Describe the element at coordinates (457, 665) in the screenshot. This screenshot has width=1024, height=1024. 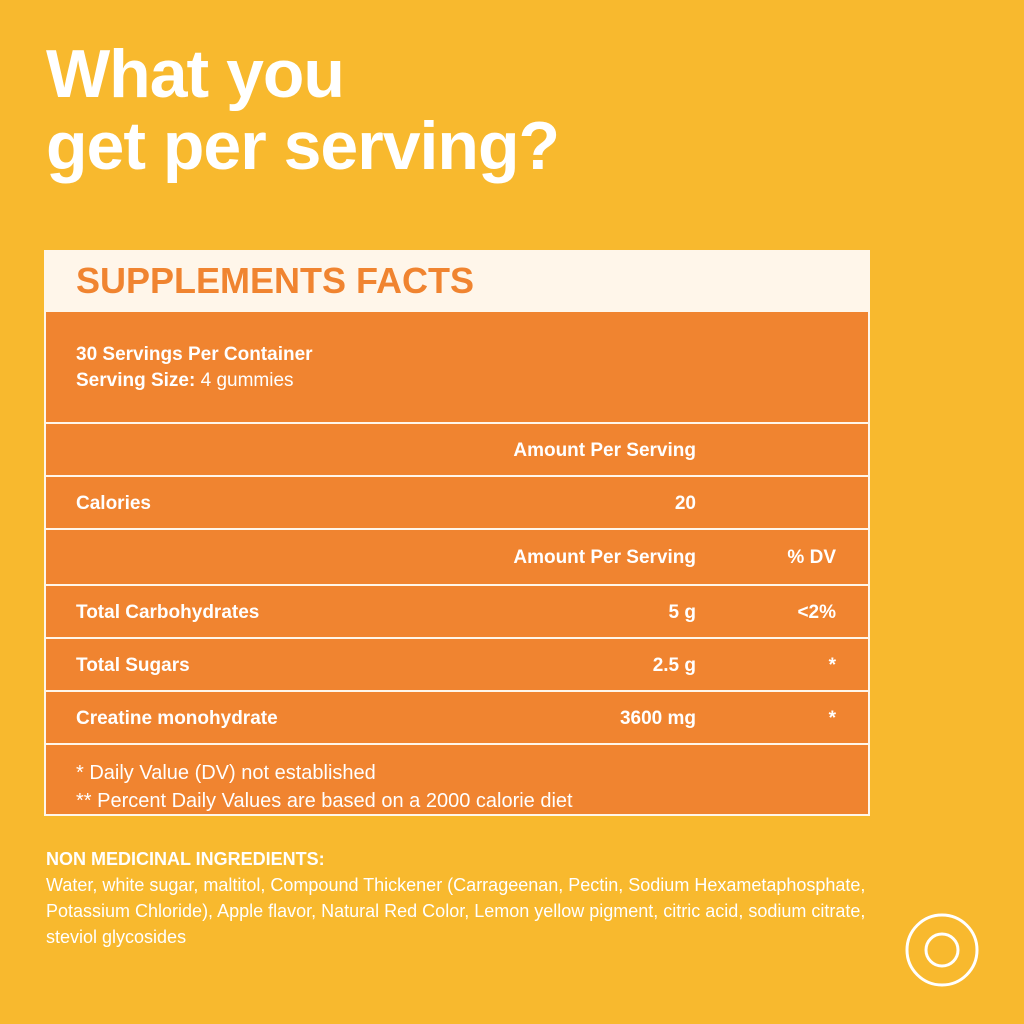
I see `nutrient-row: Total Sugars 2.5 g *` at that location.